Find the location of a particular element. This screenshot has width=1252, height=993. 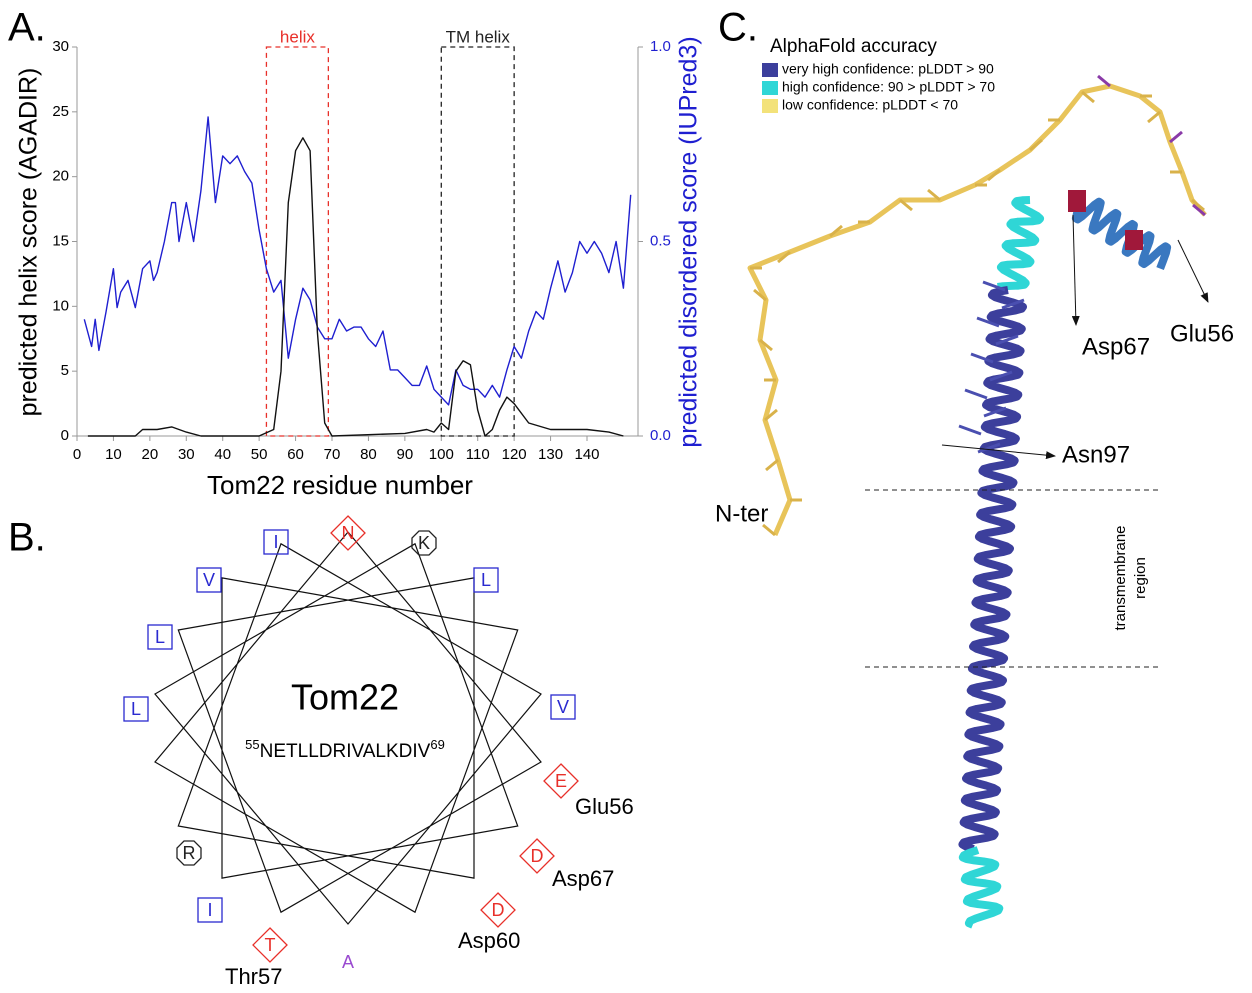

wheel-sequence: 55NETLLDRIVALKDIV69 is located at coordinates (345, 749).